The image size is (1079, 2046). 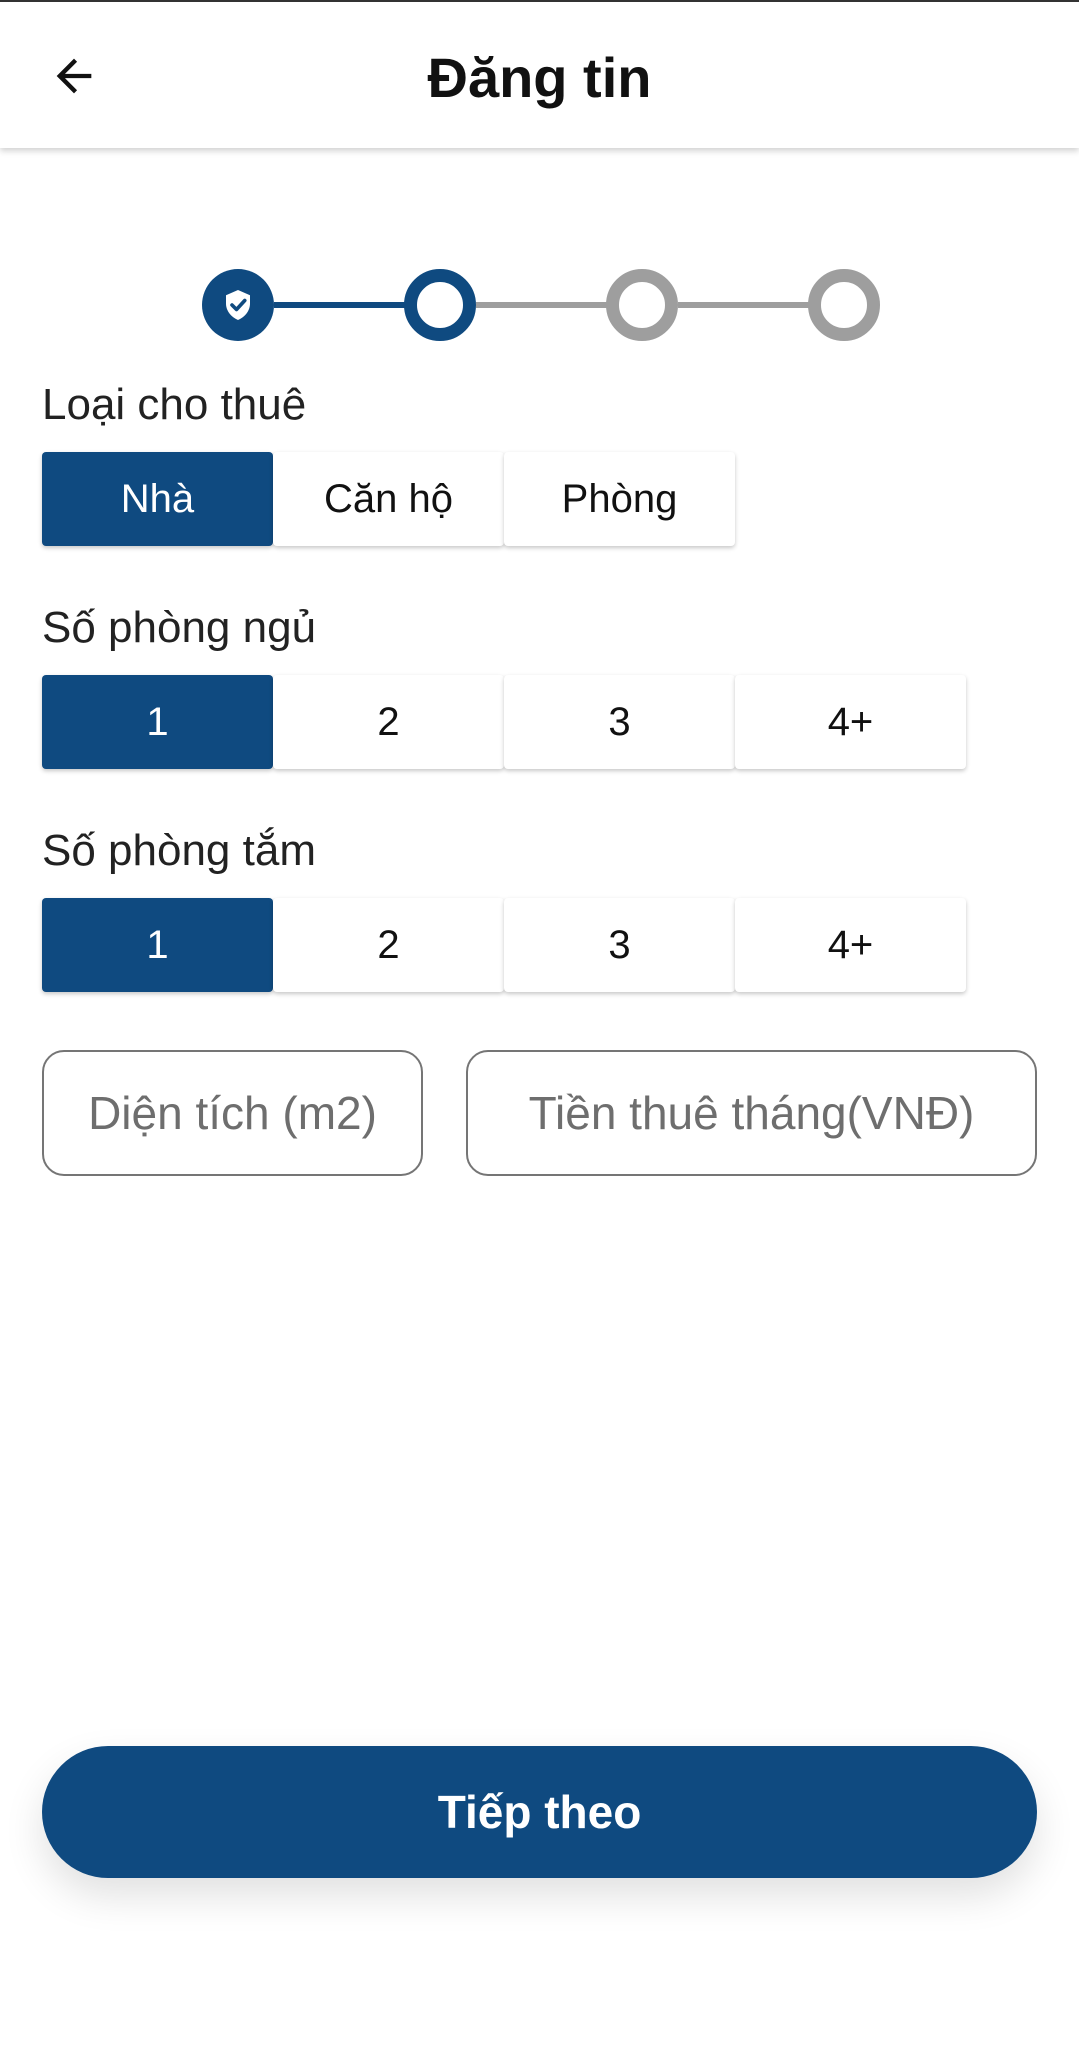 What do you see at coordinates (619, 722) in the screenshot?
I see `bedrooms-option-3: 3` at bounding box center [619, 722].